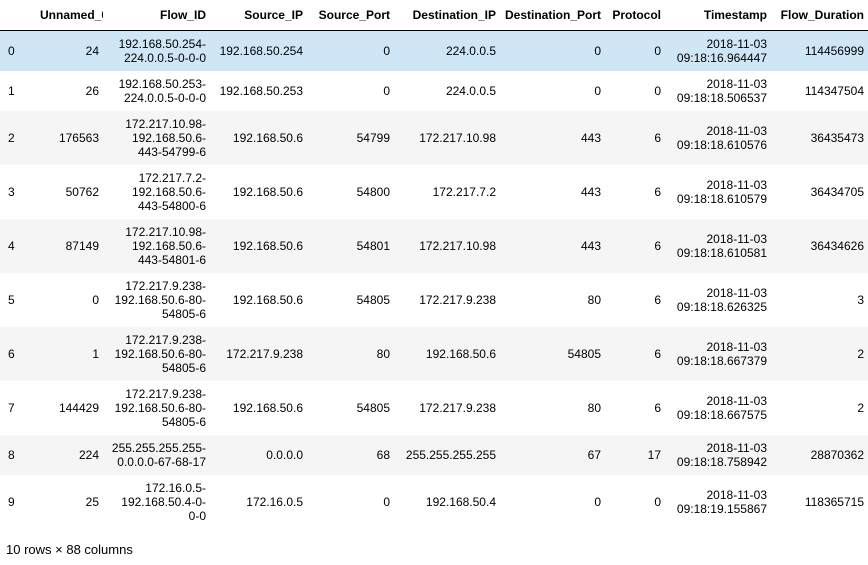  I want to click on cell-flow-id: 192.168.50.253- 224.0.0.5-0-0-0, so click(156, 91).